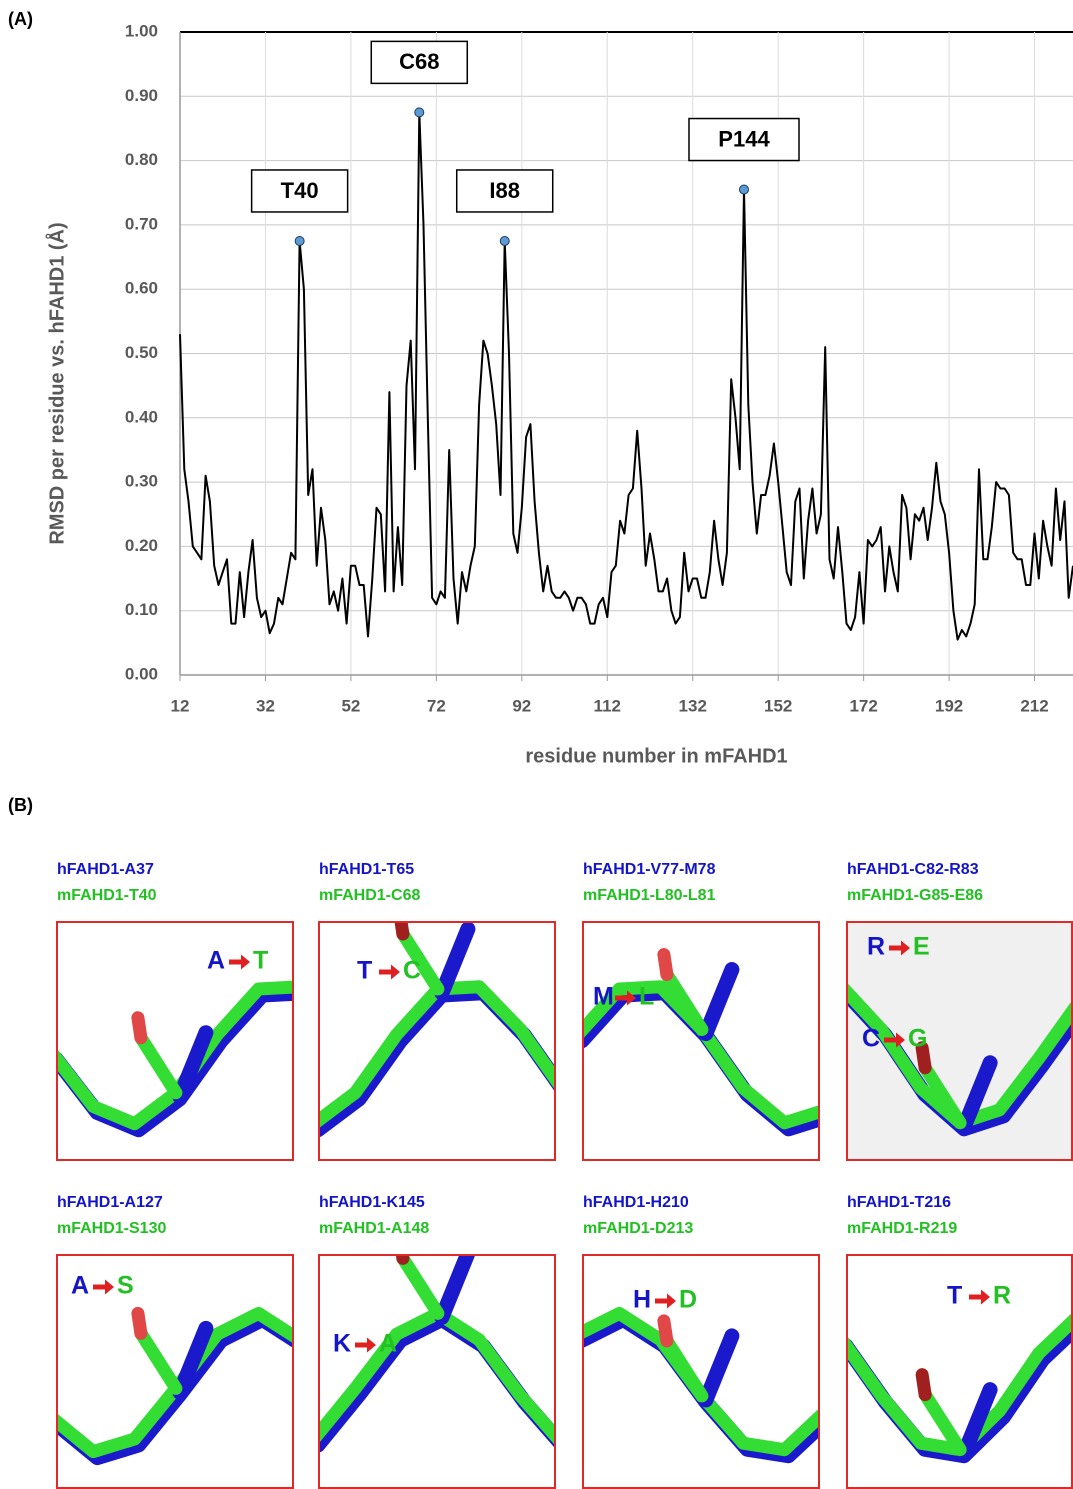 Image resolution: width=1073 pixels, height=1489 pixels. Describe the element at coordinates (141, 673) in the screenshot. I see `y-tick-label: 0.00` at that location.